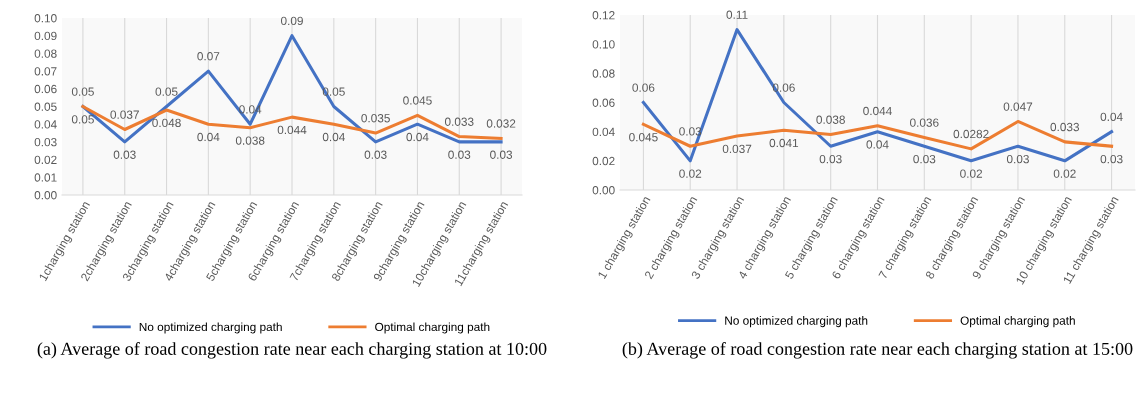 The width and height of the screenshot is (1142, 409). What do you see at coordinates (291, 21) in the screenshot?
I see `data-label: 0.09` at bounding box center [291, 21].